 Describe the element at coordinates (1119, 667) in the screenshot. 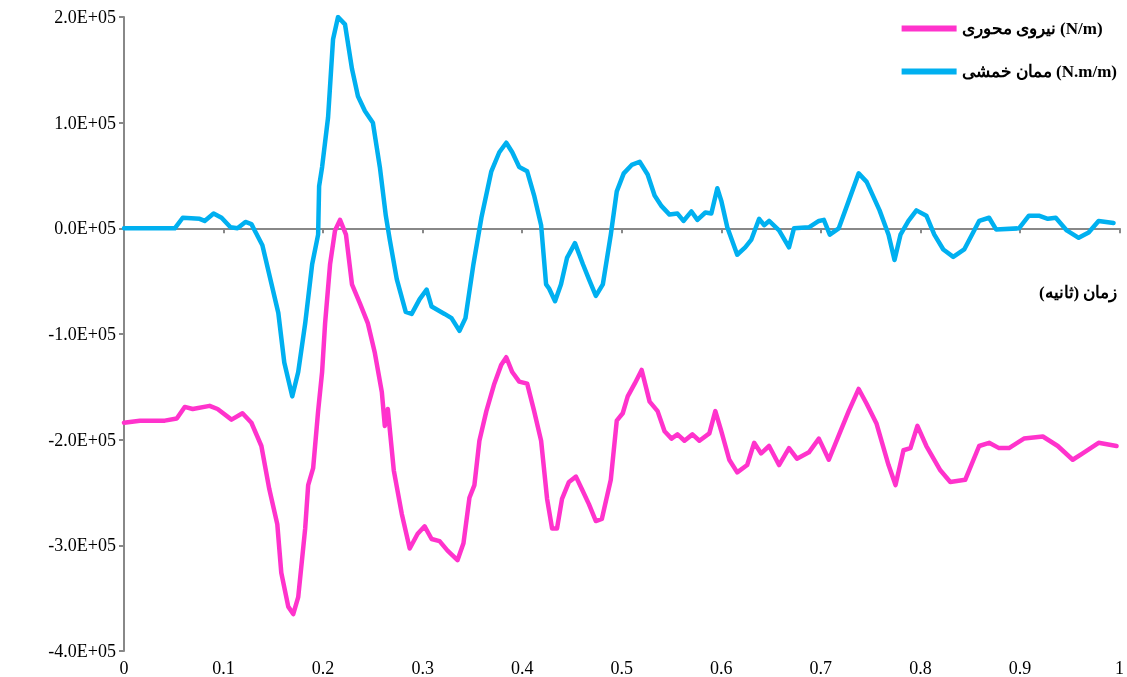

I see `x-tick-label: 1` at that location.